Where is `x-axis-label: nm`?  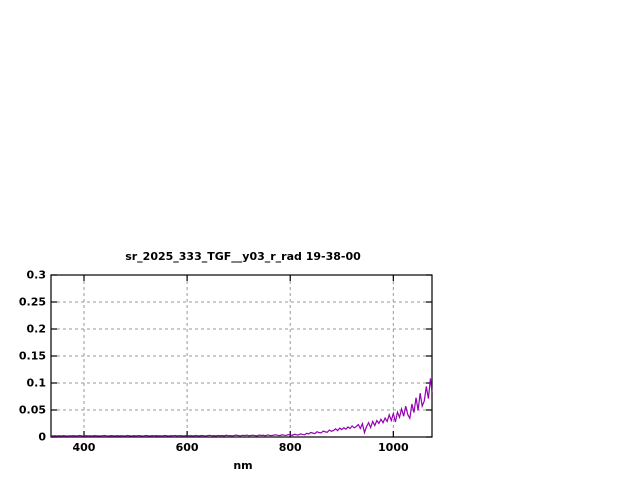
x-axis-label: nm is located at coordinates (243, 465).